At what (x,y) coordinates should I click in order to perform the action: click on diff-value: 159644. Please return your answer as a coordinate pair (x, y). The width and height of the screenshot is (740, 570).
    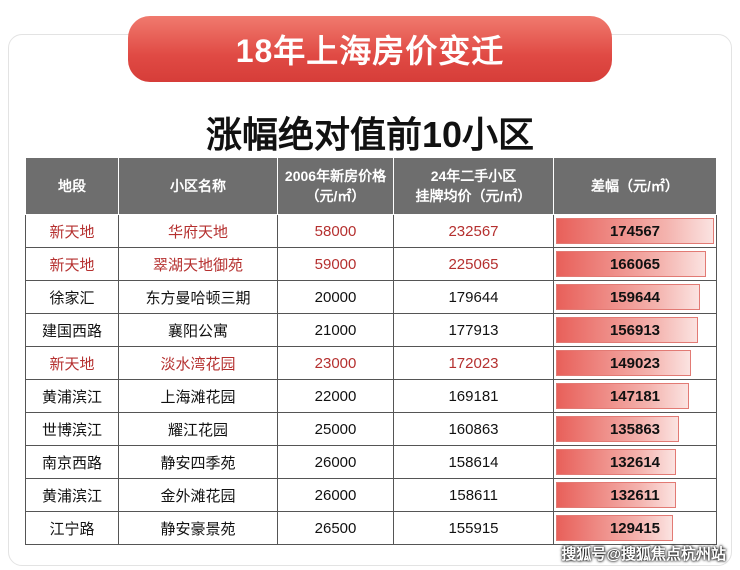
    Looking at the image, I should click on (635, 297).